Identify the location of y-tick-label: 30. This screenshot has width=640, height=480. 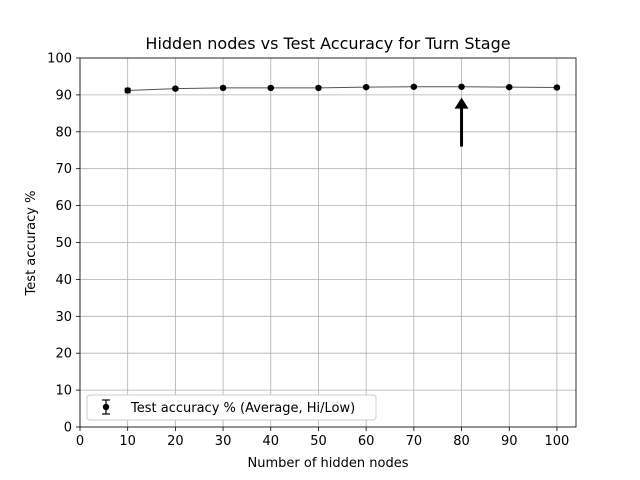
(63, 317).